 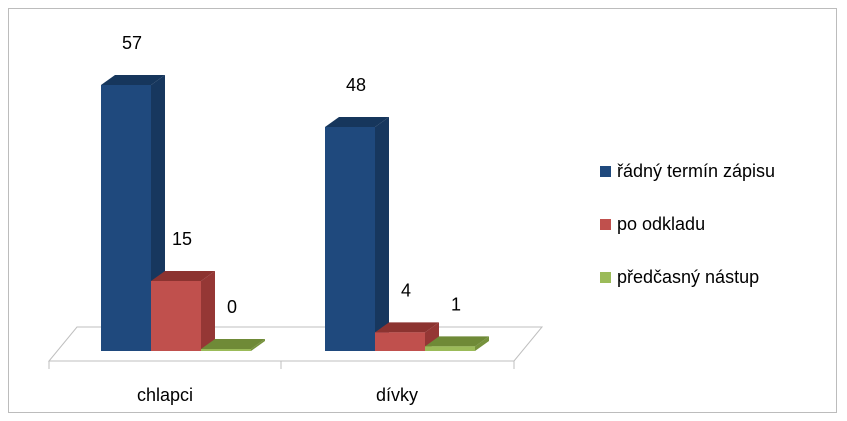 What do you see at coordinates (132, 43) in the screenshot?
I see `data-label: 57` at bounding box center [132, 43].